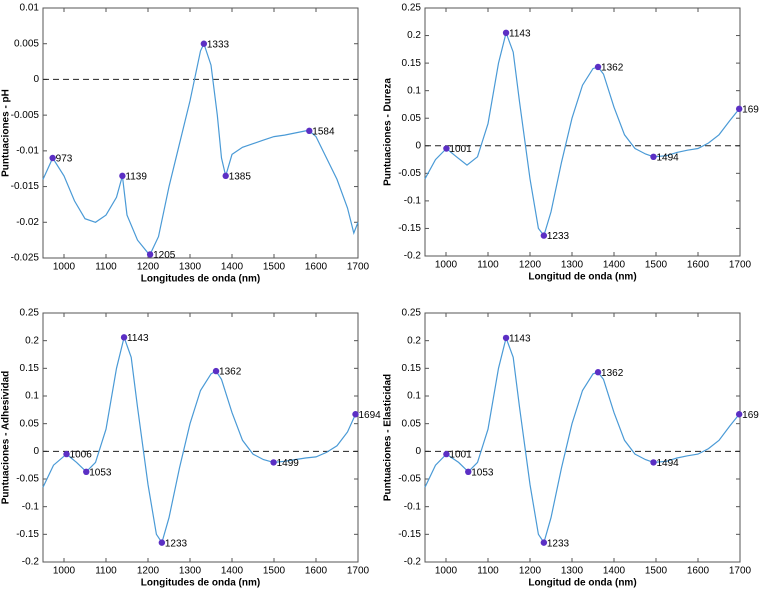 This screenshot has width=759, height=598. I want to click on y-axis-label: Puntuaciones - pH, so click(6, 133).